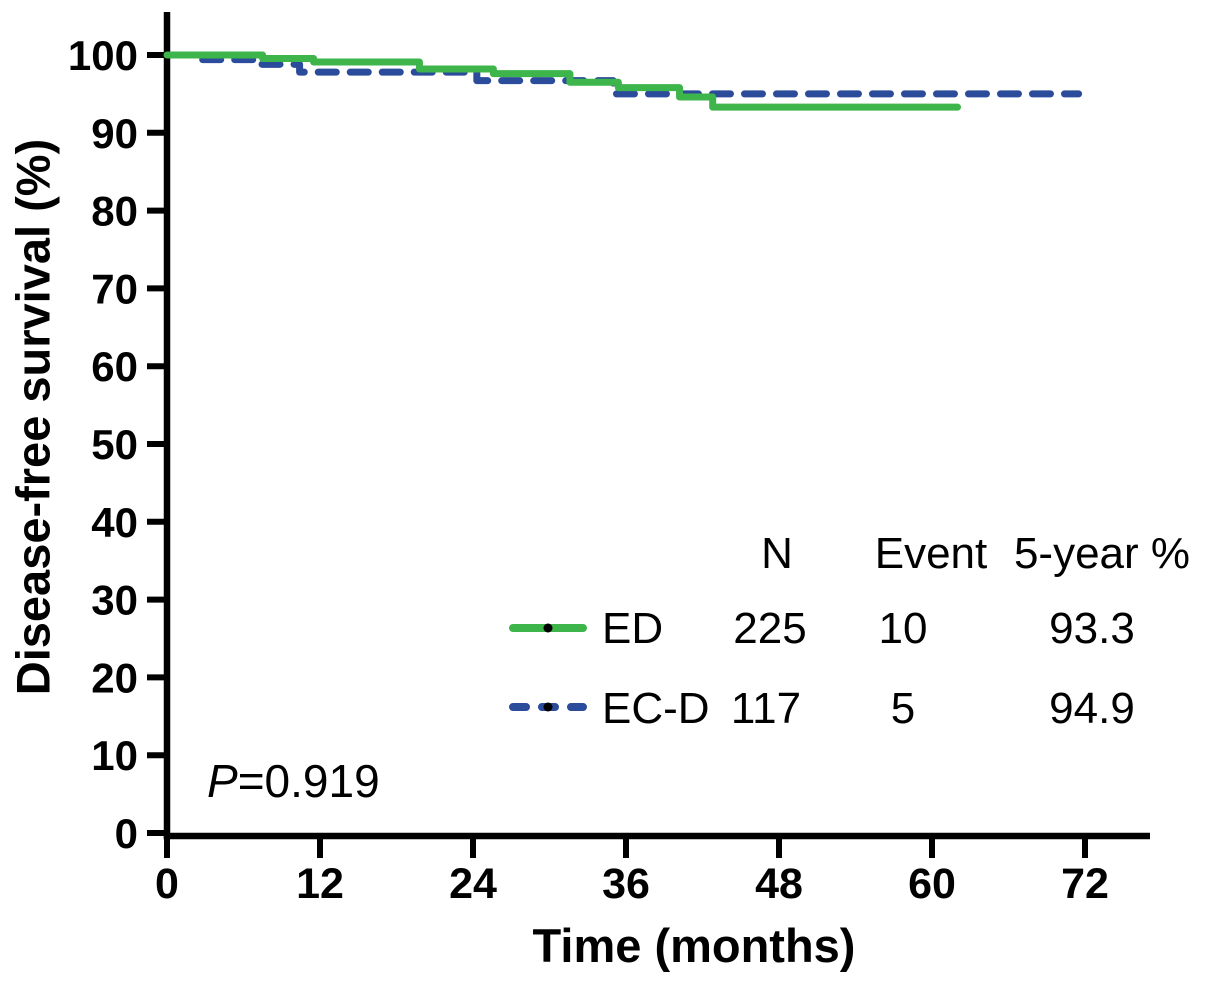 The height and width of the screenshot is (985, 1205). Describe the element at coordinates (777, 553) in the screenshot. I see `legend-header-n: N` at that location.